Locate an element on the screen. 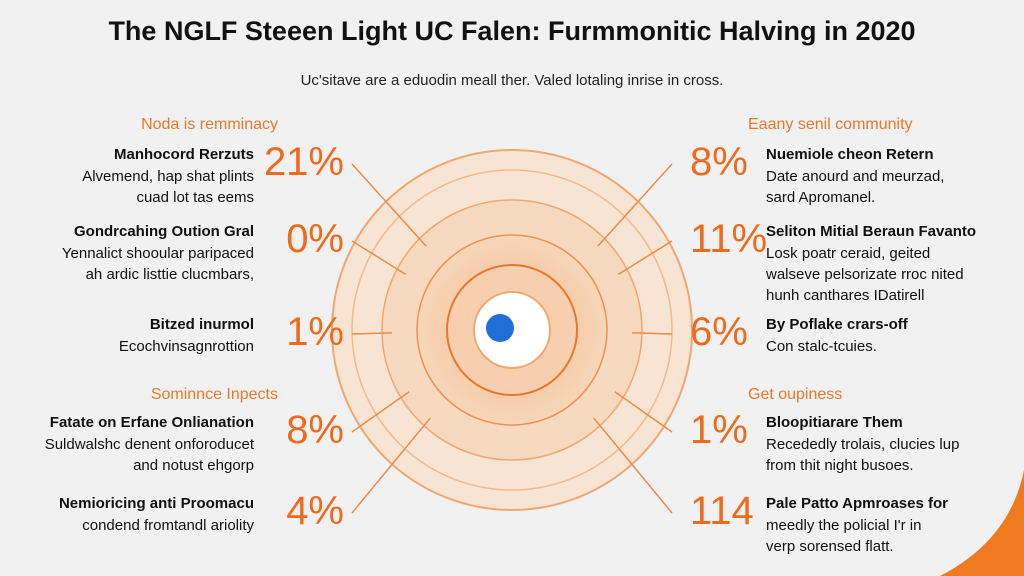 The image size is (1024, 576). section-heading: Get oupiness is located at coordinates (795, 394).